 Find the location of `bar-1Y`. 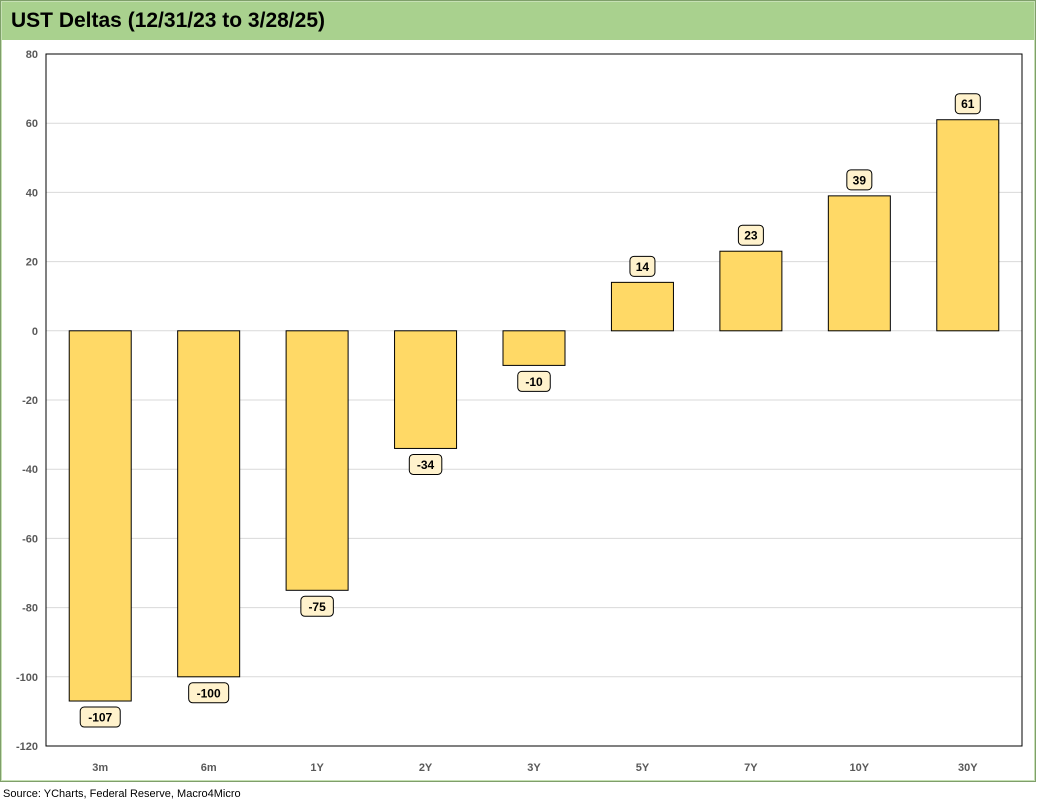

bar-1Y is located at coordinates (317, 460).